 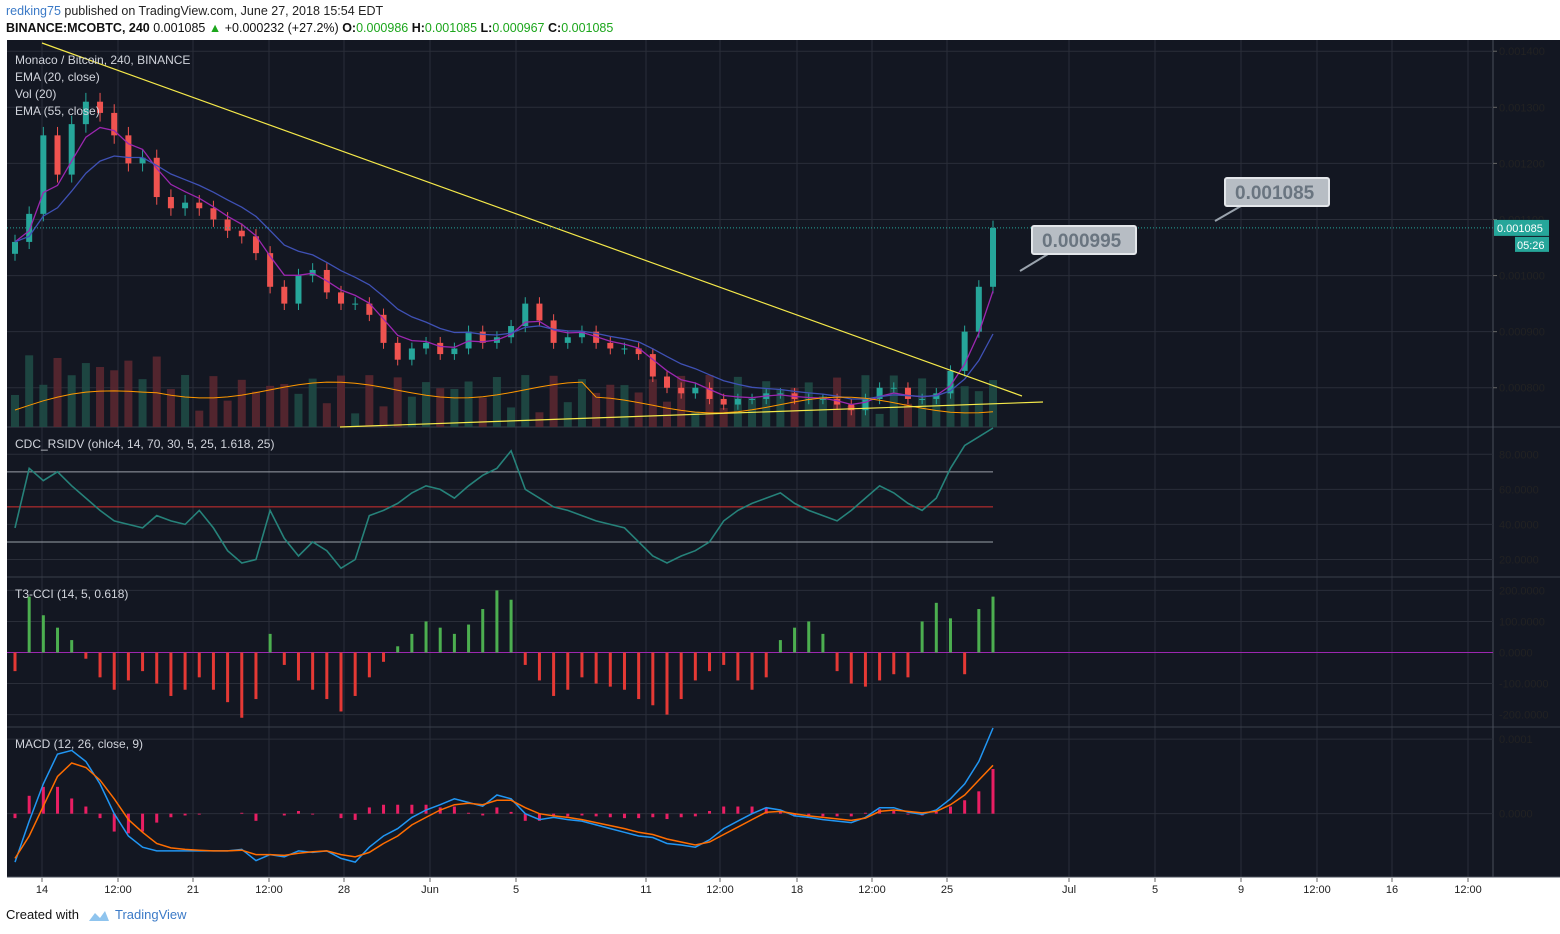 What do you see at coordinates (1520, 229) in the screenshot?
I see `last-price-badge-text: 0.001085` at bounding box center [1520, 229].